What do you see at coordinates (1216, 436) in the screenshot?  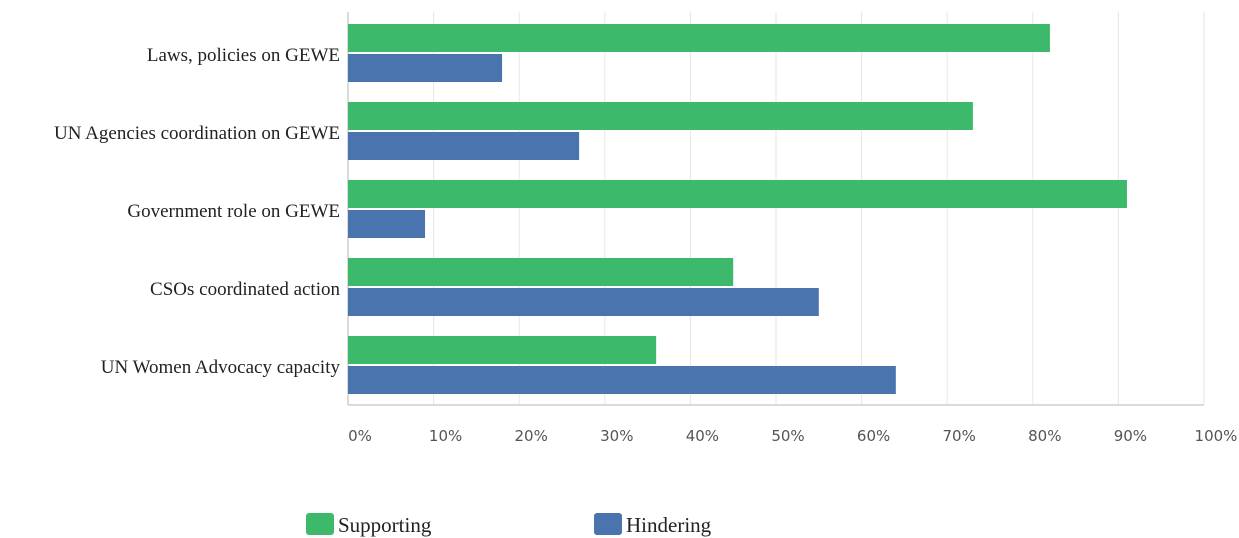 I see `x-tick-label: 100%` at bounding box center [1216, 436].